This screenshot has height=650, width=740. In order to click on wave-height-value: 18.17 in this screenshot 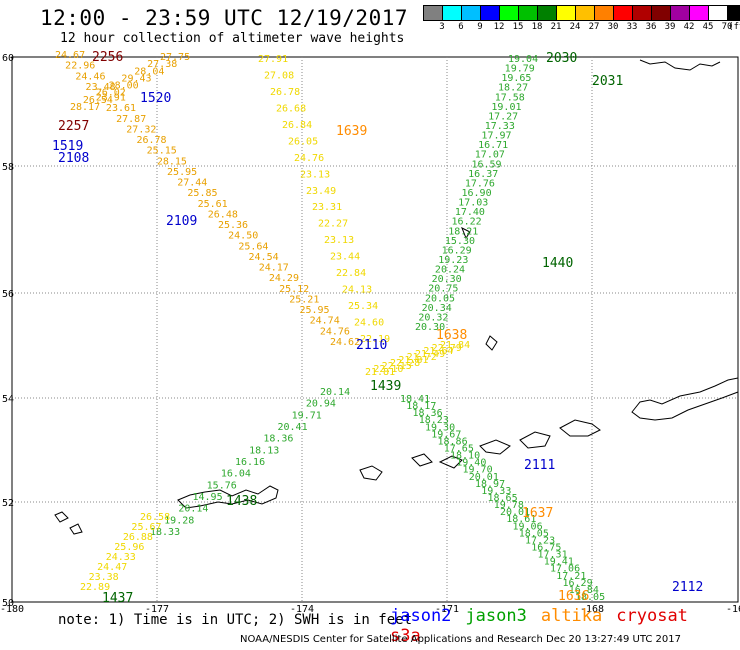, I will do `click(421, 406)`.